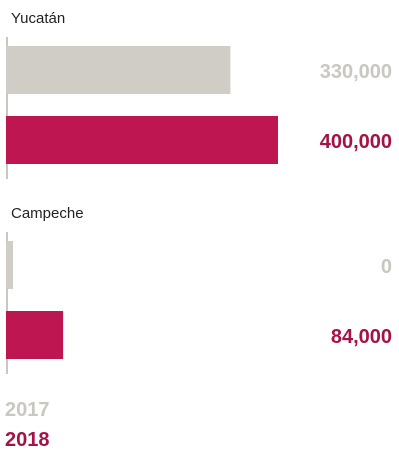 Image resolution: width=399 pixels, height=455 pixels. I want to click on bar-yucatan-2017, so click(118, 70).